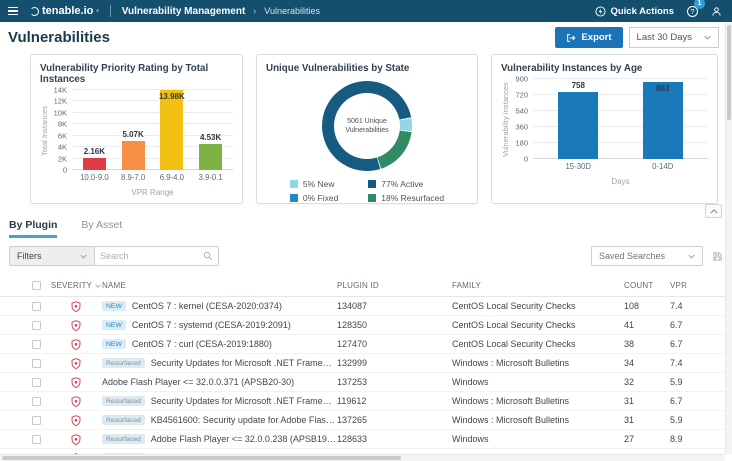 This screenshot has width=732, height=461. Describe the element at coordinates (152, 192) in the screenshot. I see `x-axis-label: VPR Range` at that location.